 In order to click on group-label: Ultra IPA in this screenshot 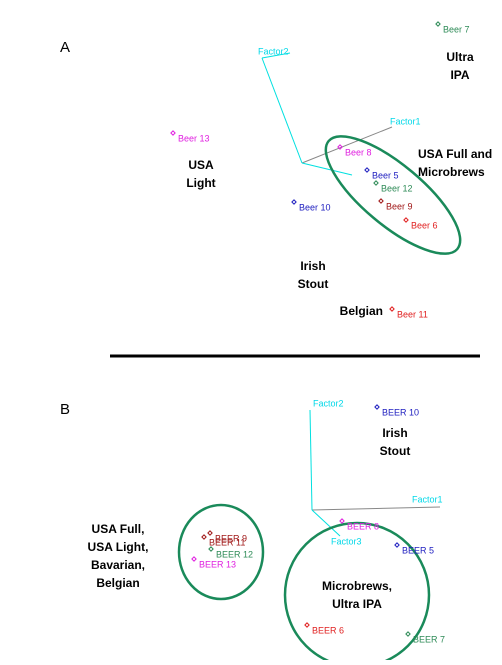, I will do `click(357, 604)`.